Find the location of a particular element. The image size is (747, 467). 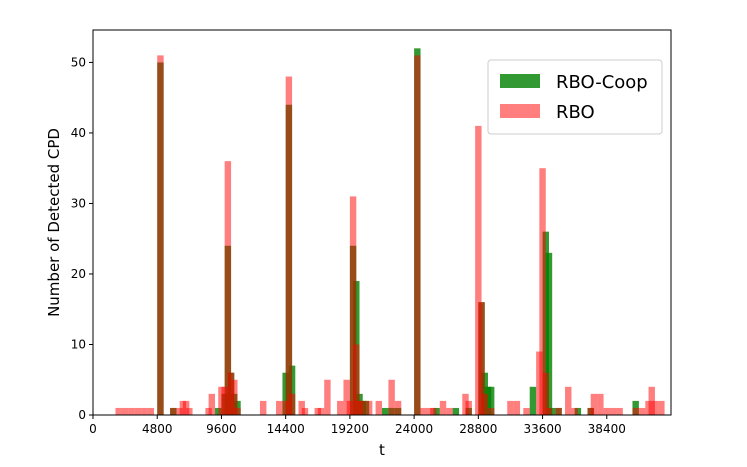

x-tick-label-3: 14400 is located at coordinates (286, 429).